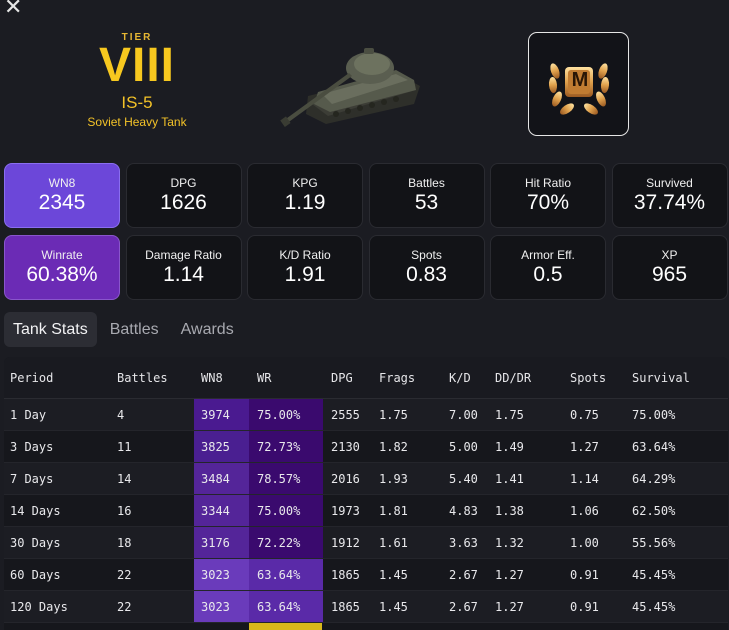 Image resolution: width=729 pixels, height=630 pixels. Describe the element at coordinates (286, 478) in the screenshot. I see `cell-wr: 78.57%` at that location.